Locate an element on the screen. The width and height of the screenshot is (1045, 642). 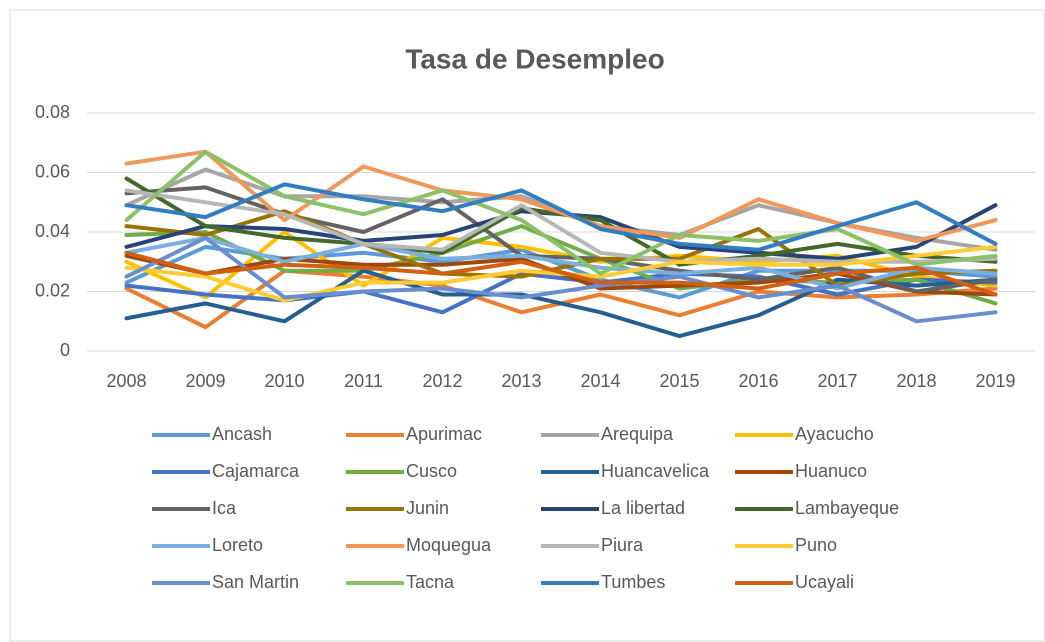
x-tick-label: 2012 is located at coordinates (442, 381).